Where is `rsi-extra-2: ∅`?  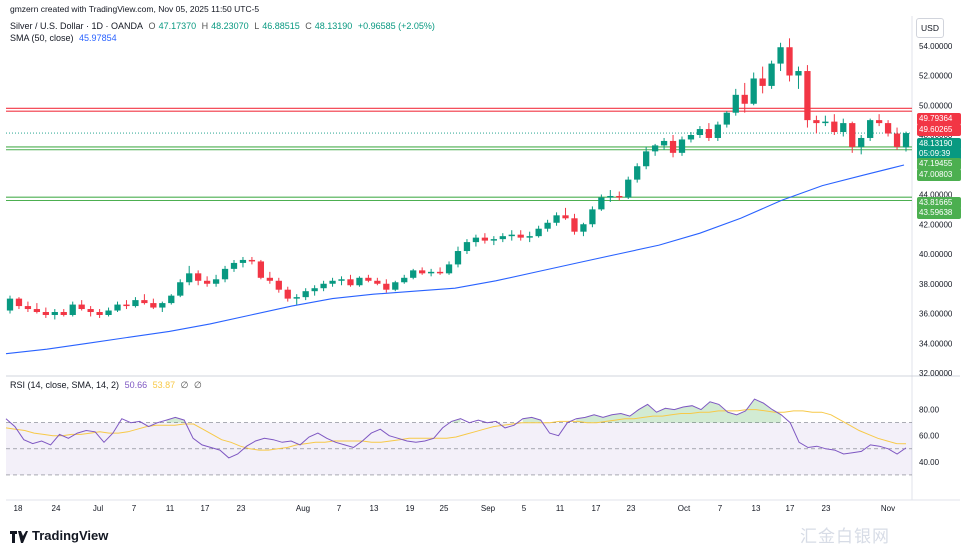
rsi-extra-2: ∅ is located at coordinates (198, 385).